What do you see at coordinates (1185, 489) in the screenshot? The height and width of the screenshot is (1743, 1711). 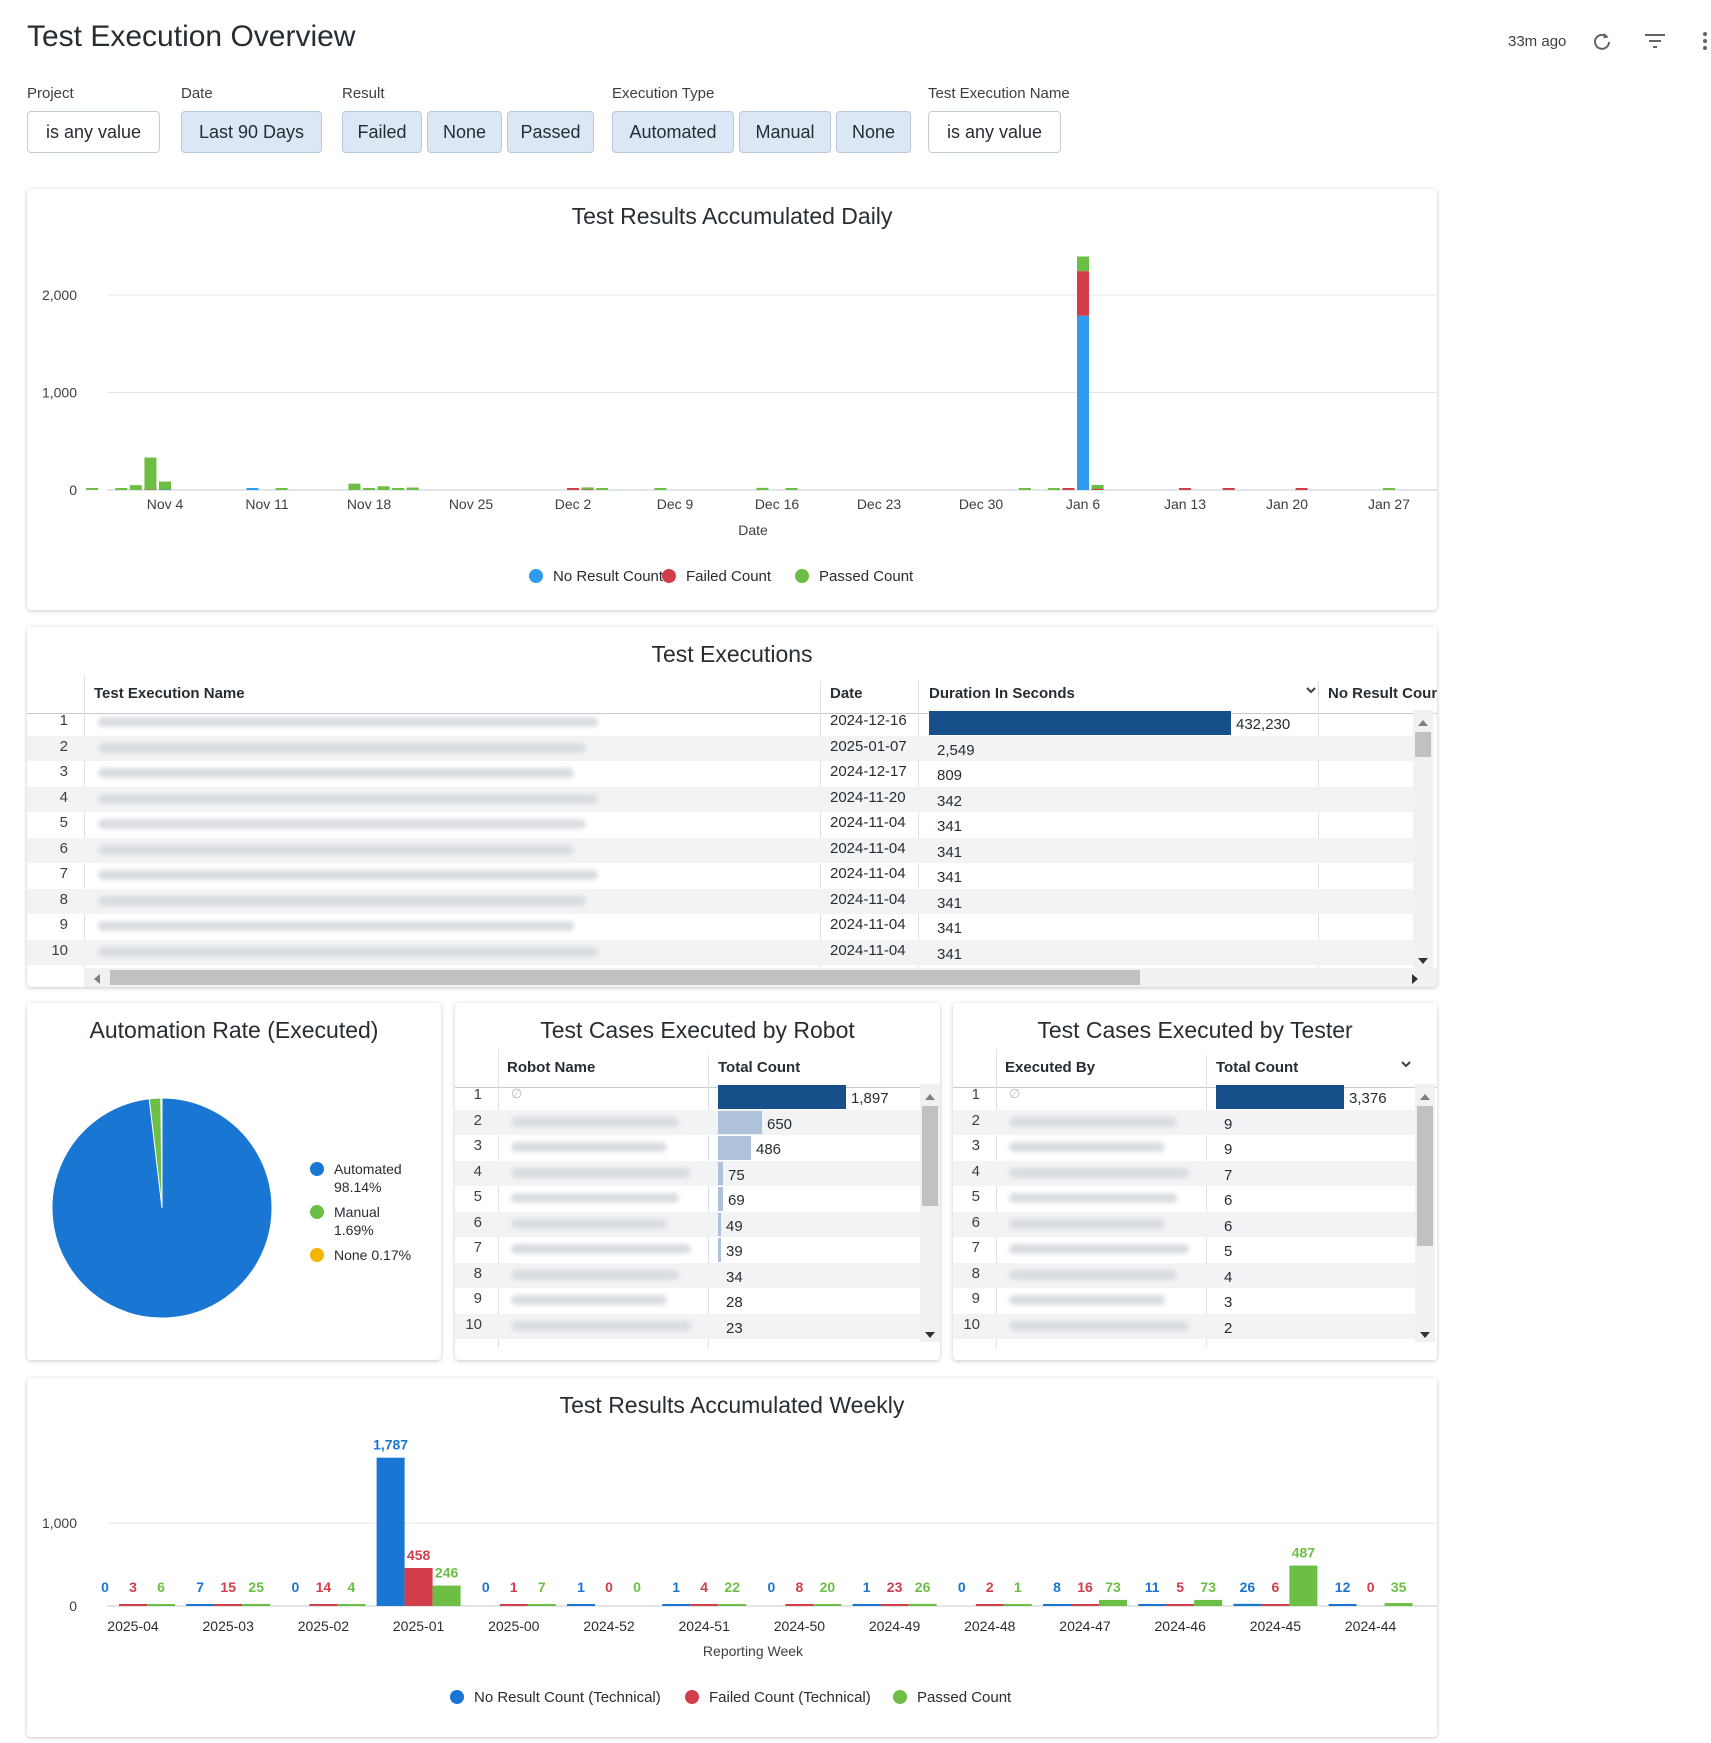 I see `daily-bar-failed-count` at bounding box center [1185, 489].